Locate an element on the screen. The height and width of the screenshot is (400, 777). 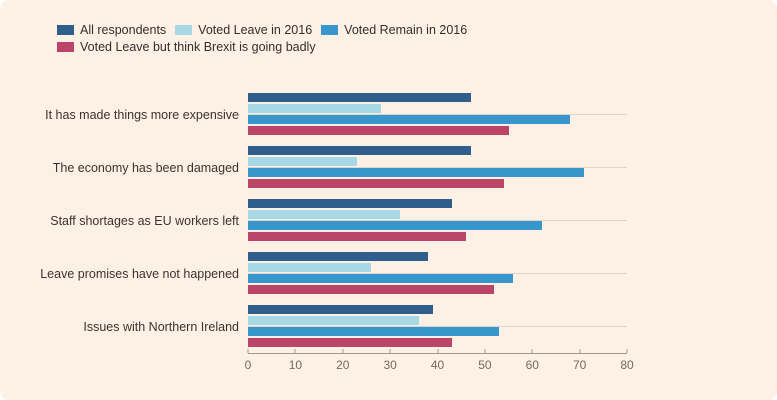
x-axis-tick-label: 70 is located at coordinates (579, 365).